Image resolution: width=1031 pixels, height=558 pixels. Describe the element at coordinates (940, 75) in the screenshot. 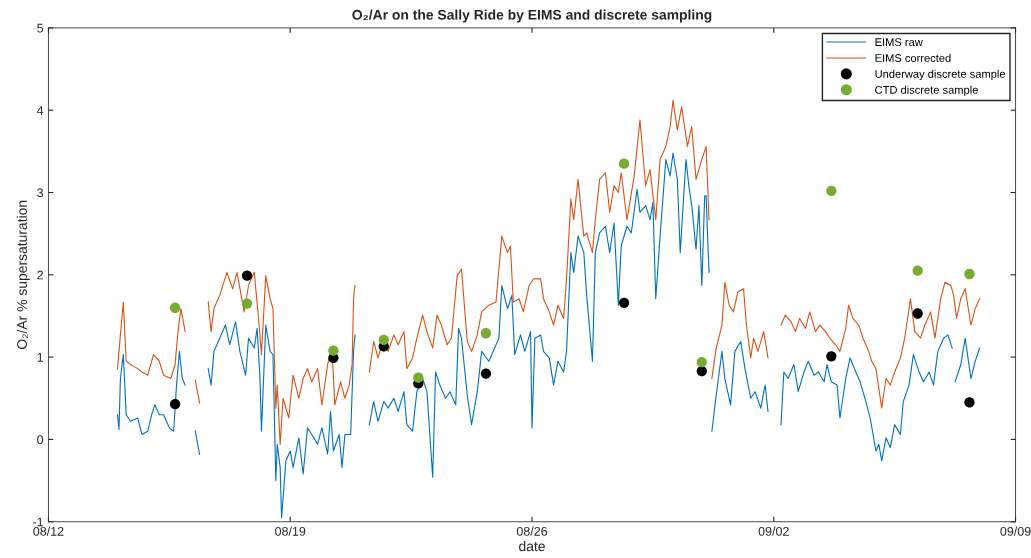

I see `legend-label: Underway discrete sample` at that location.